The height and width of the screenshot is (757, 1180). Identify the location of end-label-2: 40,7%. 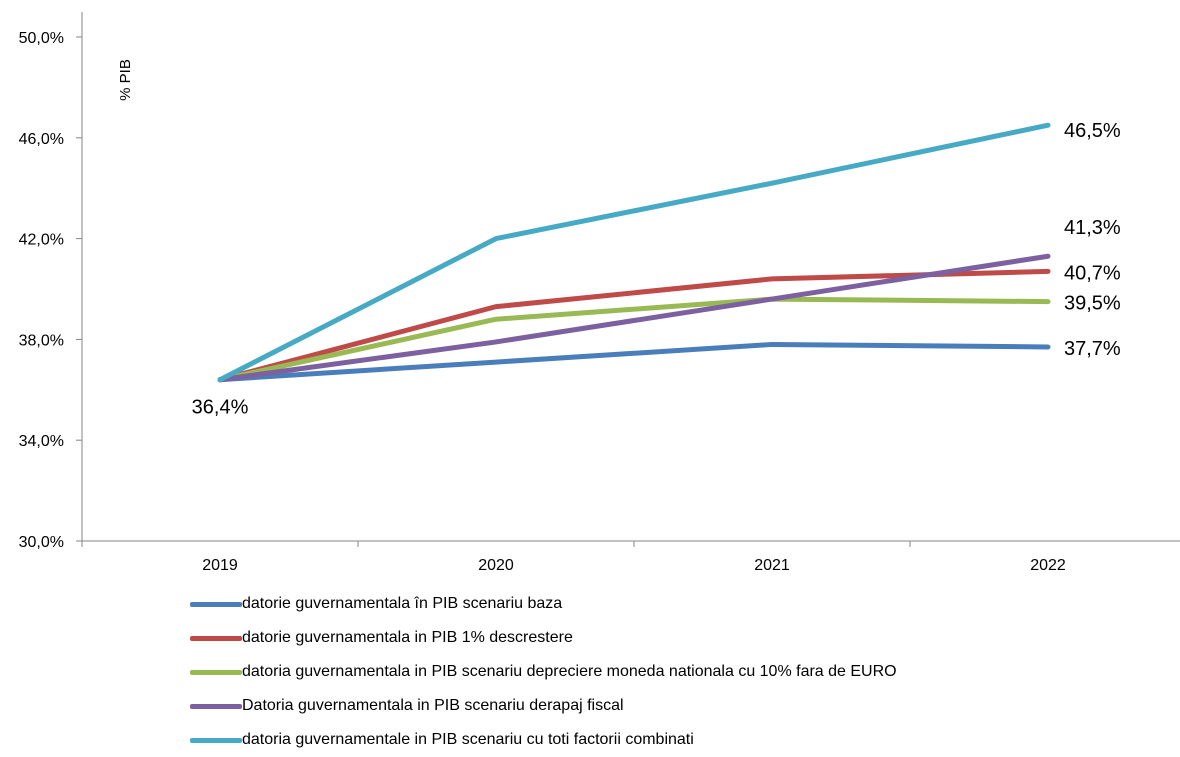
(1092, 273).